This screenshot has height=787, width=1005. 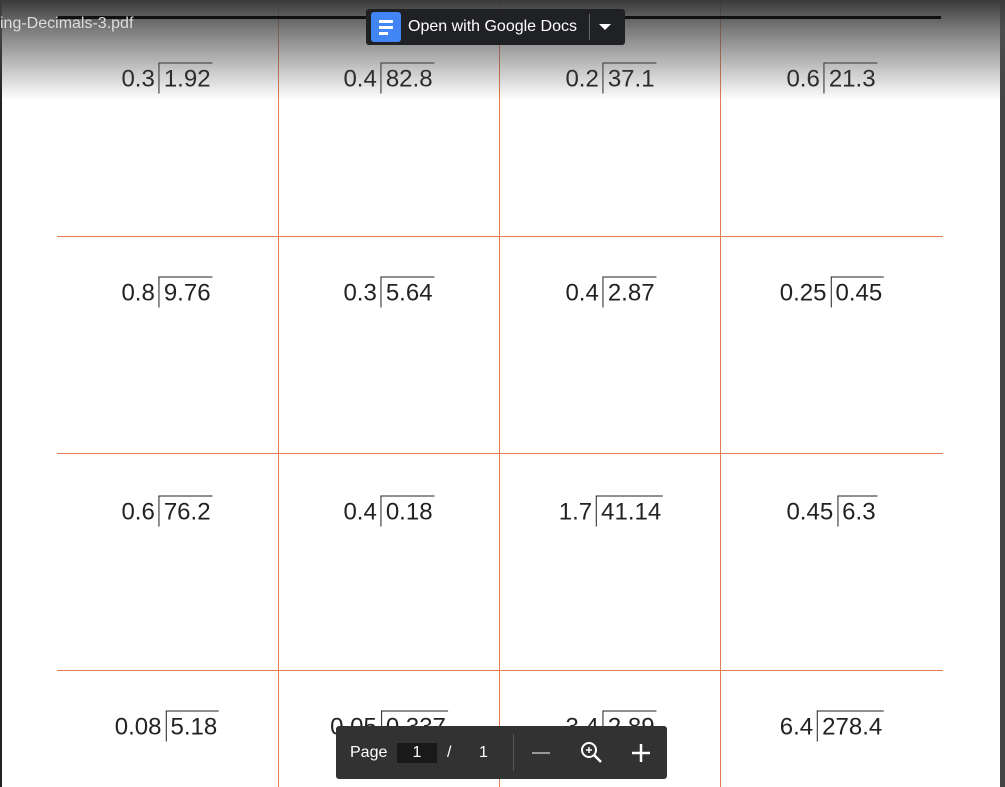 What do you see at coordinates (407, 292) in the screenshot?
I see `dividend: 5.64` at bounding box center [407, 292].